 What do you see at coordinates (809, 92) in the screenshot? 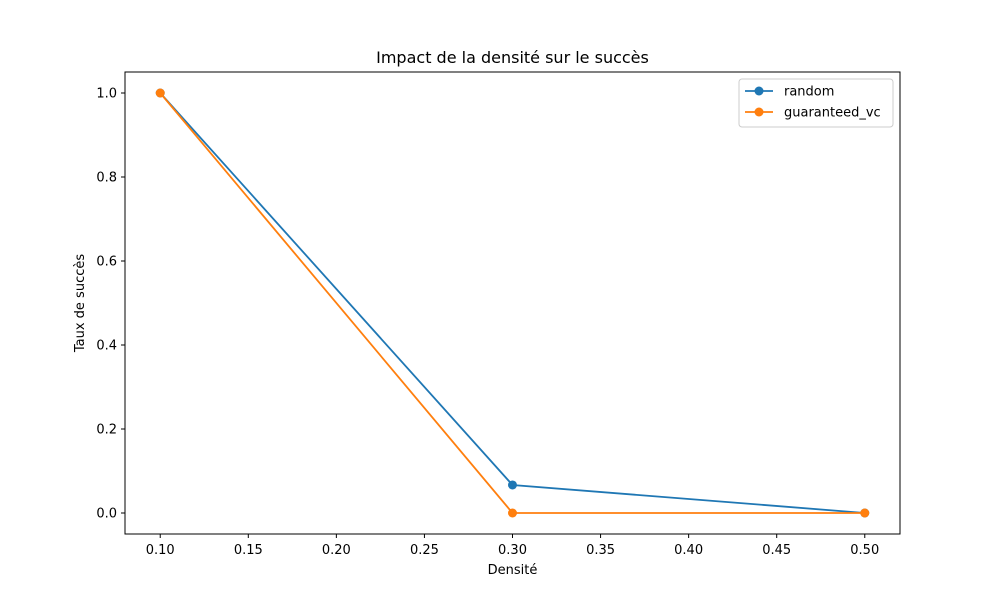
I see `legend-label: random` at bounding box center [809, 92].